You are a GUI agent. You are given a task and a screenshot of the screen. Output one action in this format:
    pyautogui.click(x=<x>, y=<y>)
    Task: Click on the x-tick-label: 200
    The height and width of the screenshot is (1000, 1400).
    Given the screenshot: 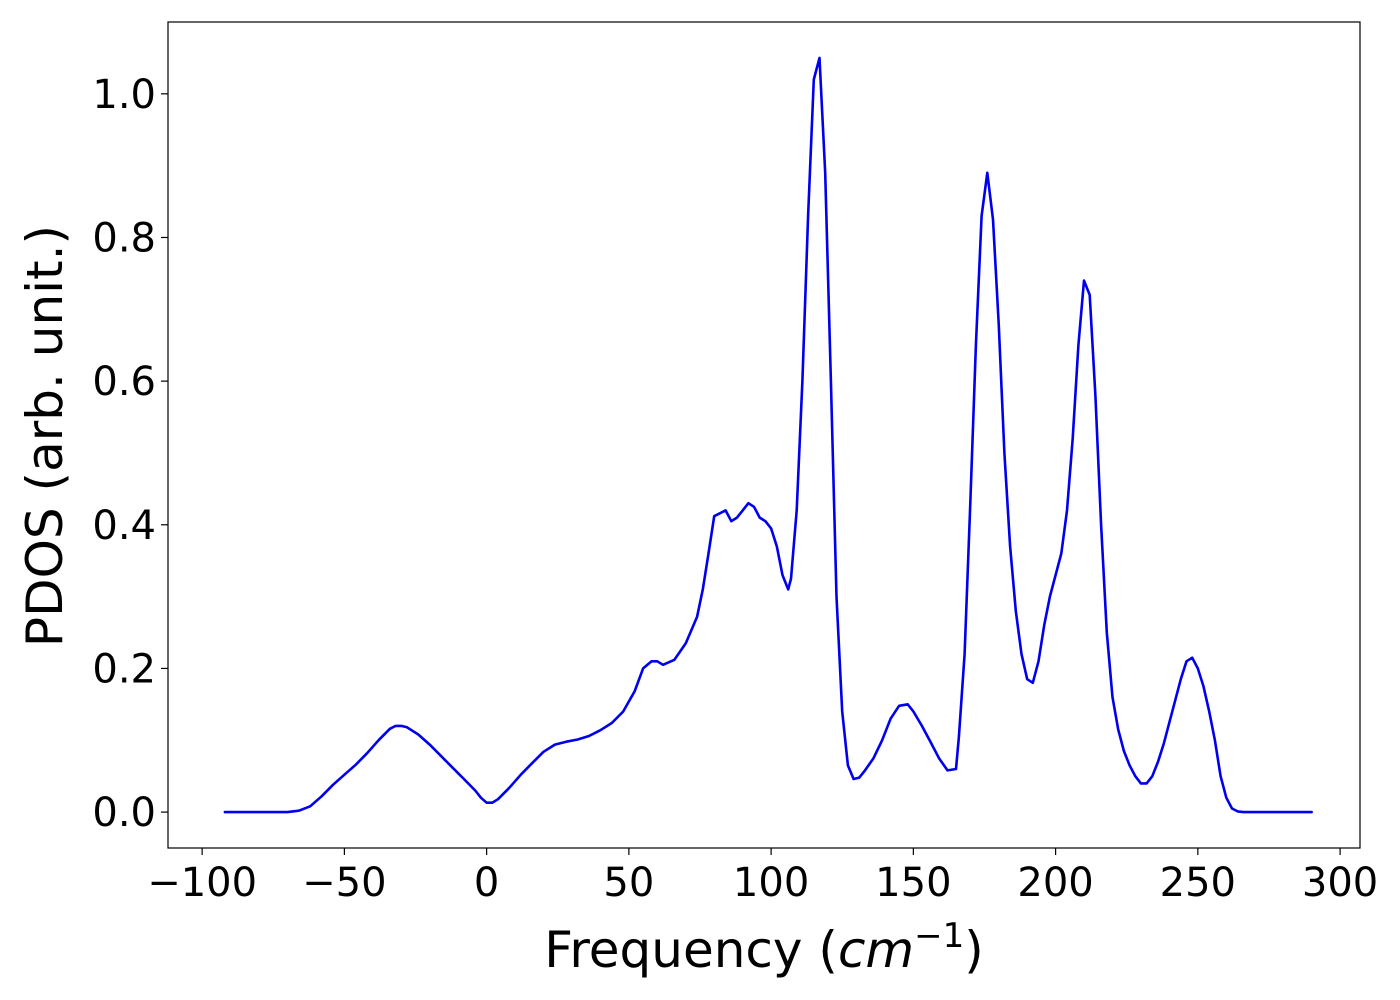 What is the action you would take?
    pyautogui.click(x=1055, y=883)
    